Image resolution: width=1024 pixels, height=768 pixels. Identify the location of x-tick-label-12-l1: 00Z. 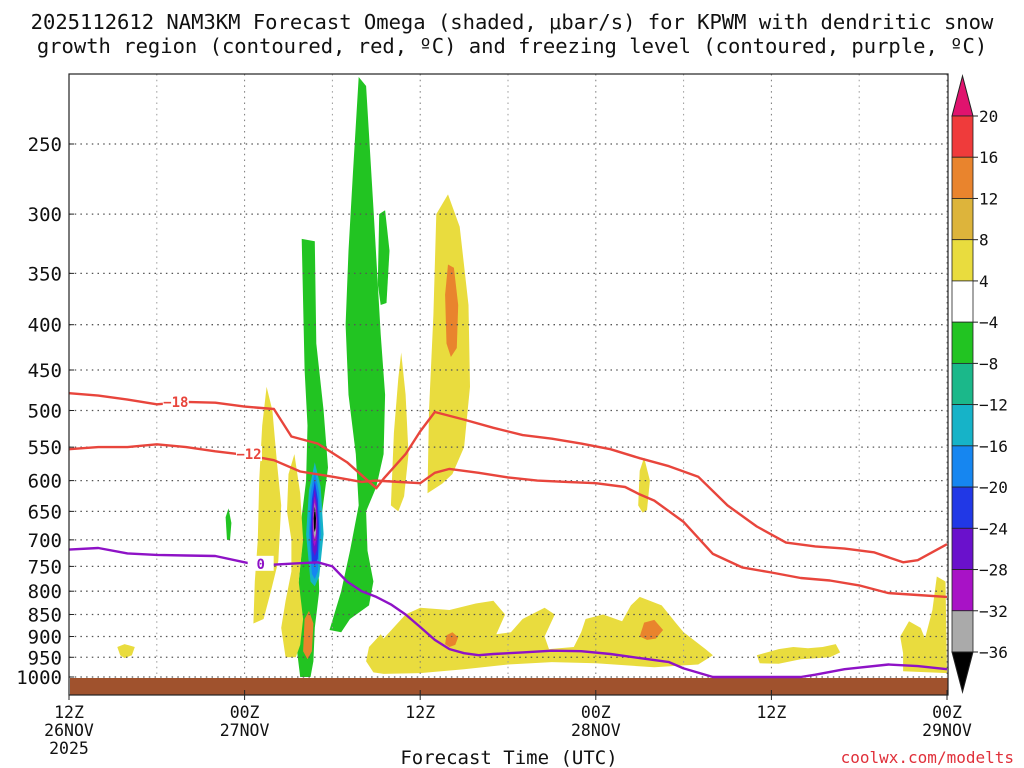
(245, 712).